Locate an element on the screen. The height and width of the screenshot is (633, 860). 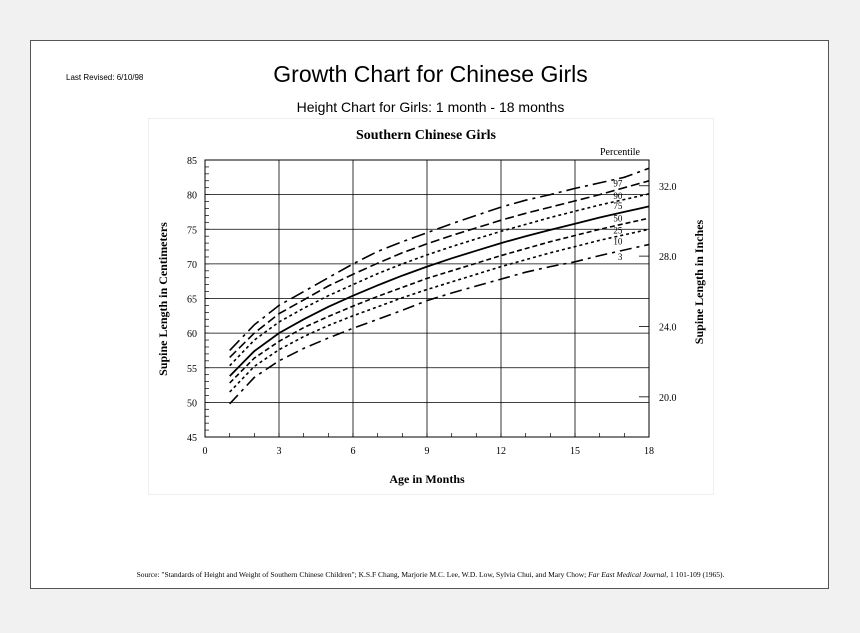
series-label-p25: 25 is located at coordinates (618, 230).